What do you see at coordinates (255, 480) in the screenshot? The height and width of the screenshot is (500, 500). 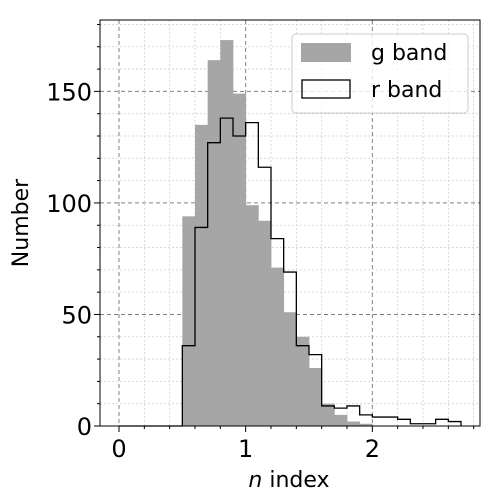 I see `x-axis-label-italic: n` at bounding box center [255, 480].